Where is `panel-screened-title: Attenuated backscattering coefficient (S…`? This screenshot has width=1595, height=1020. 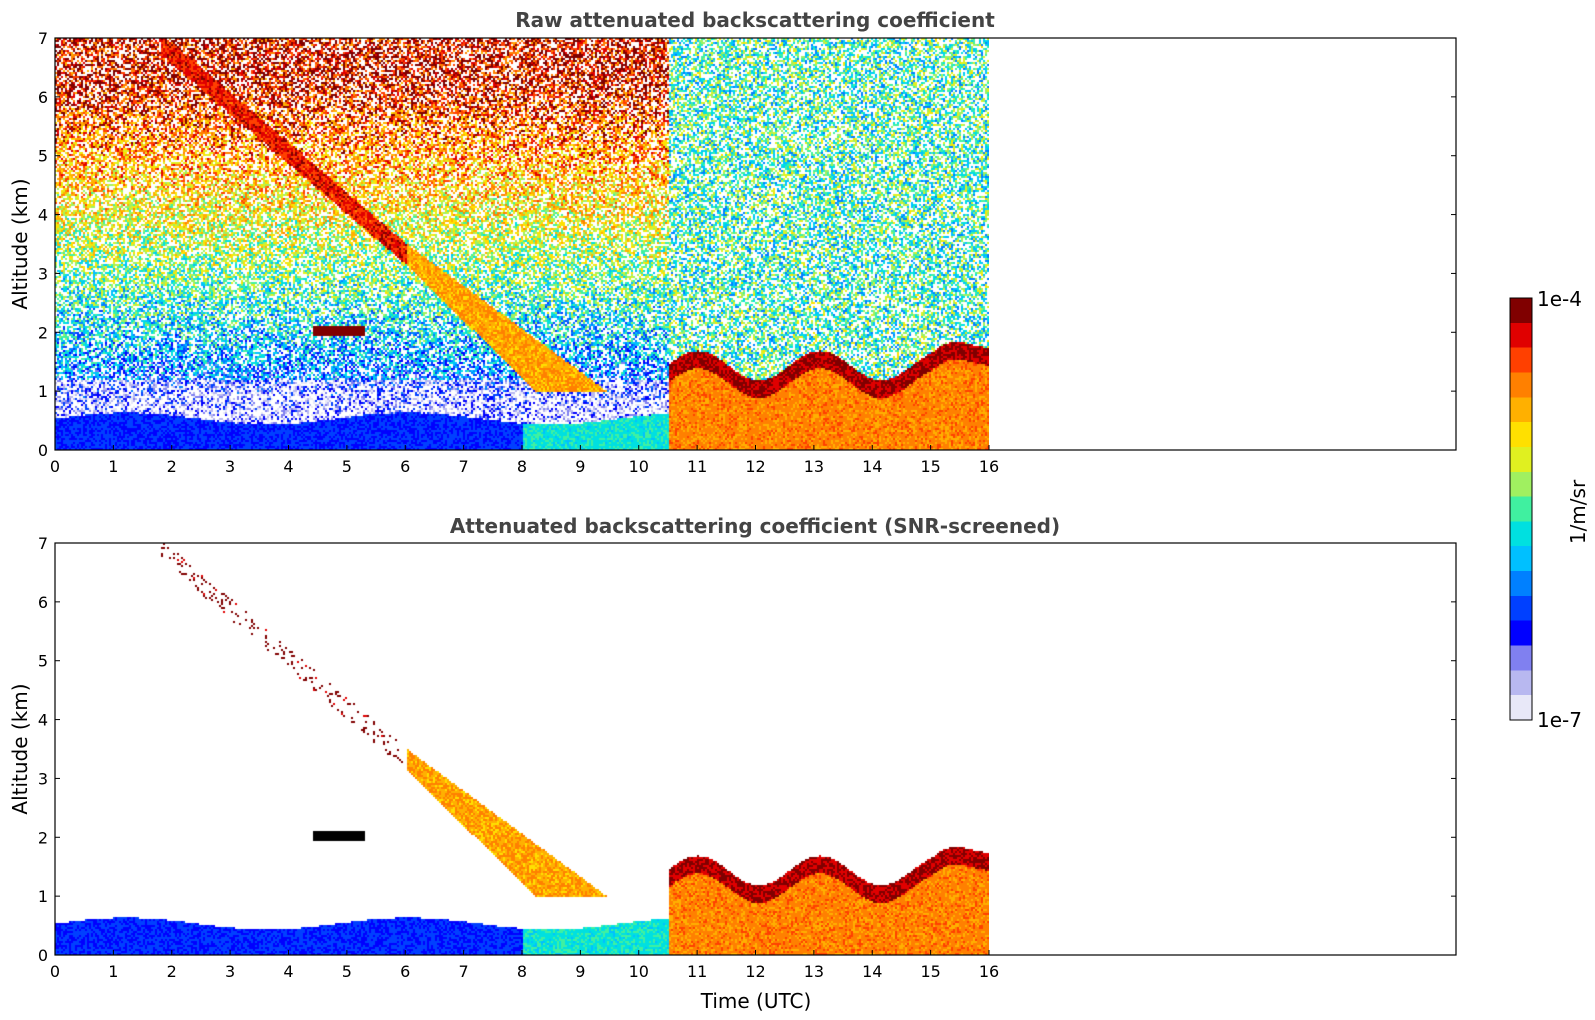 panel-screened-title: Attenuated backscattering coefficient (S… is located at coordinates (755, 526).